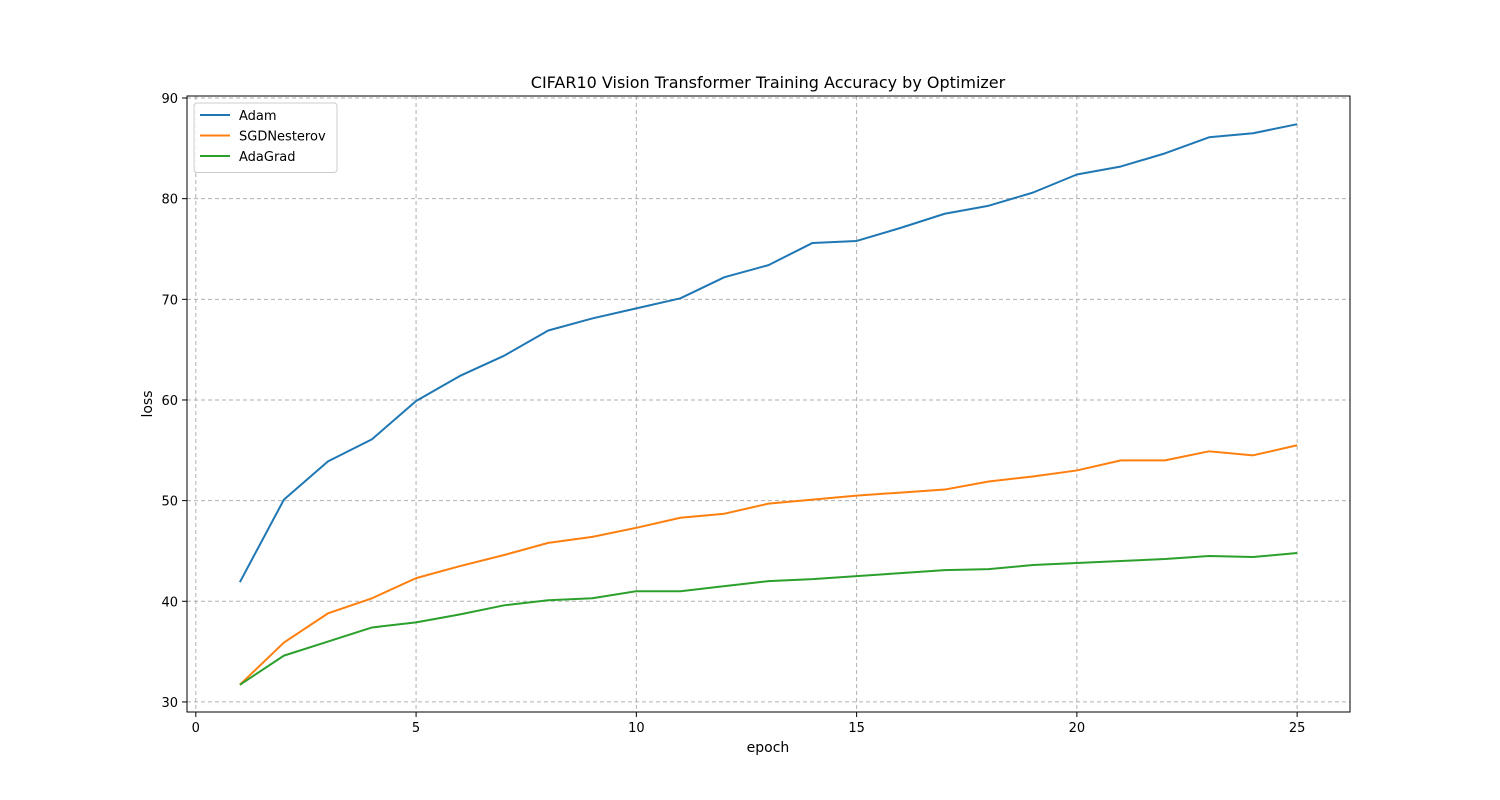 This screenshot has height=800, width=1500. I want to click on y-tick-label: 60, so click(169, 401).